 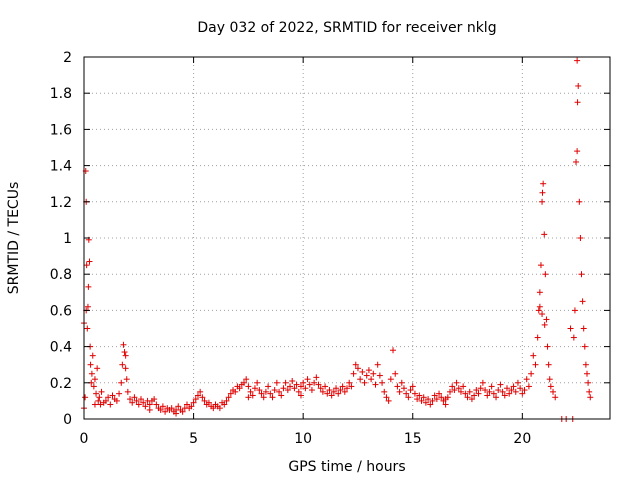 What do you see at coordinates (61, 167) in the screenshot?
I see `y-tick-label: 1.4` at bounding box center [61, 167].